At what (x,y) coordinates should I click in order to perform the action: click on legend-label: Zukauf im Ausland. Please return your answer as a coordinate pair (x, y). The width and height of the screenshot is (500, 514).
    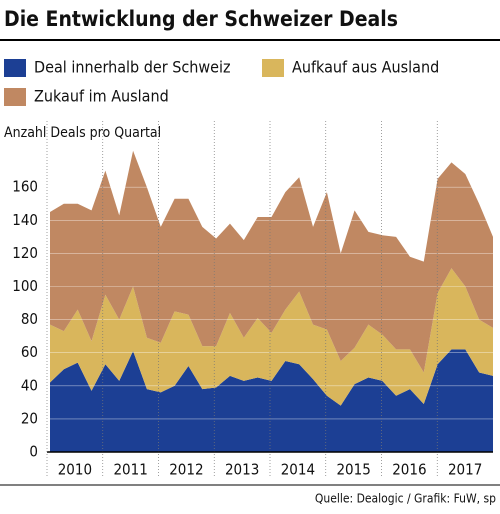
    Looking at the image, I should click on (101, 96).